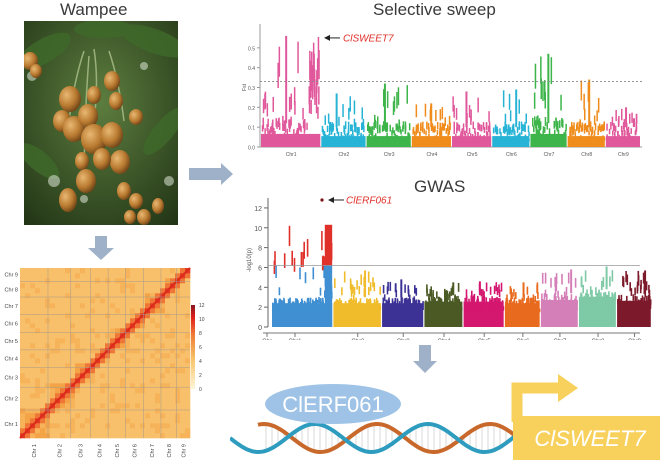  I want to click on peak-point, so click(365, 284).